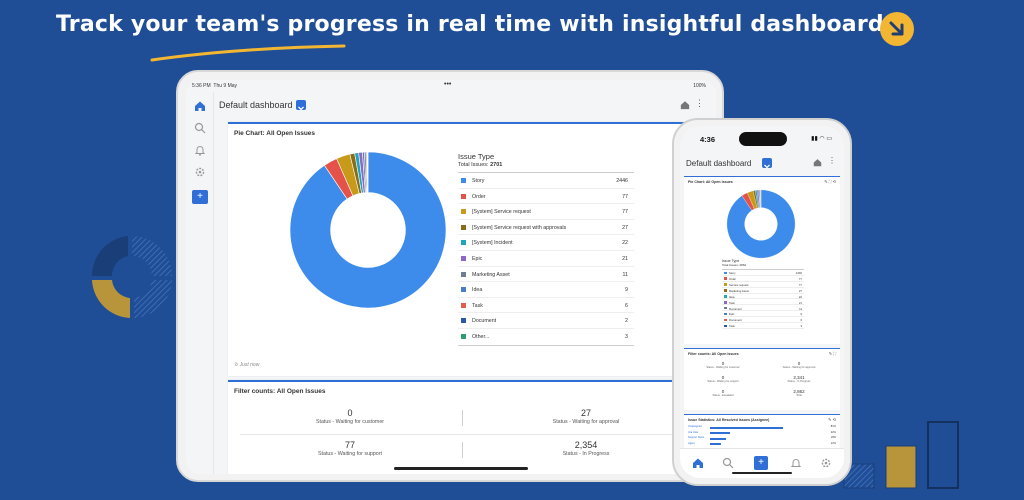 The image size is (1024, 500). Describe the element at coordinates (833, 443) in the screenshot. I see `issue-stat-percent: 12%` at that location.